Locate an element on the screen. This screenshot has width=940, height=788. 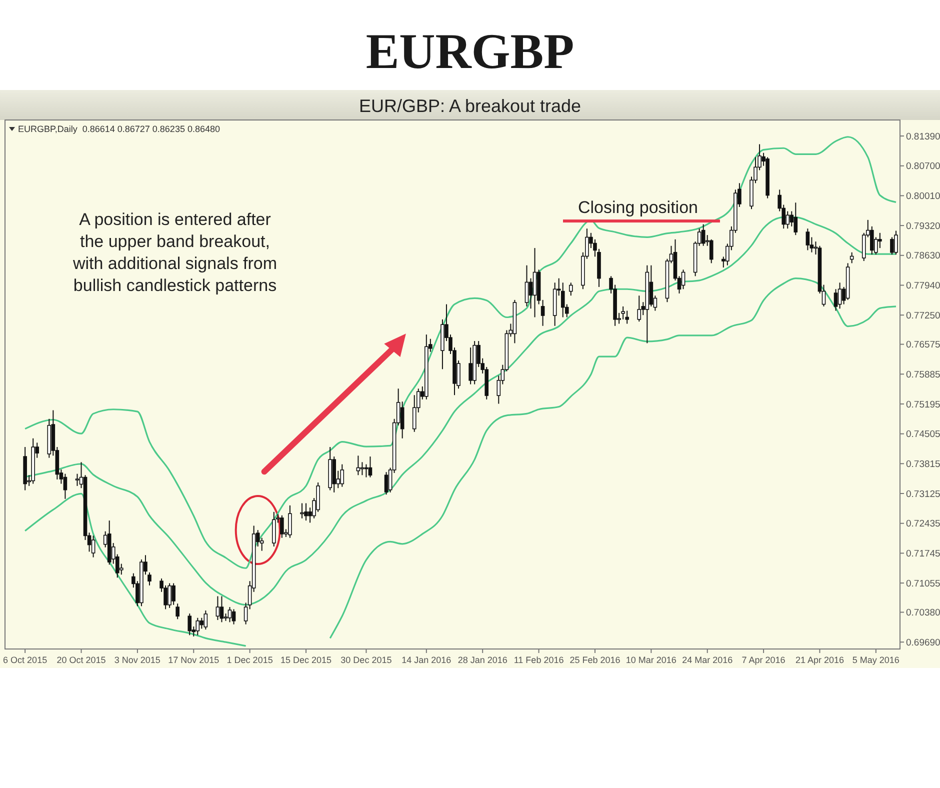
y-tick-label: 0.80010 is located at coordinates (923, 196).